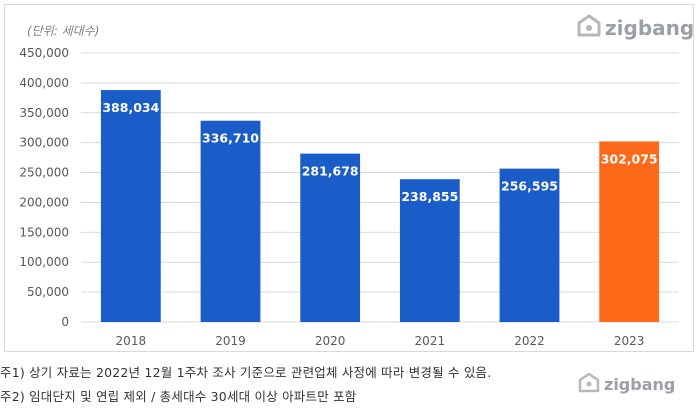 The image size is (700, 410). Describe the element at coordinates (44, 143) in the screenshot. I see `y-tick-label: 300,000` at that location.